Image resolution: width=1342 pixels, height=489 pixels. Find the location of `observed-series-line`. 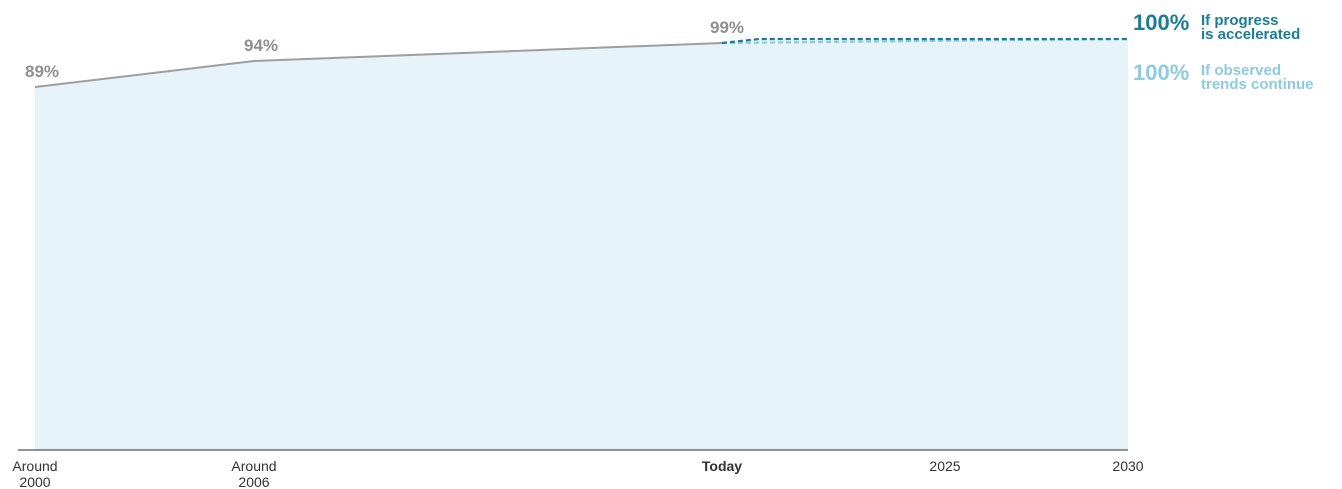

observed-series-line is located at coordinates (378, 65).